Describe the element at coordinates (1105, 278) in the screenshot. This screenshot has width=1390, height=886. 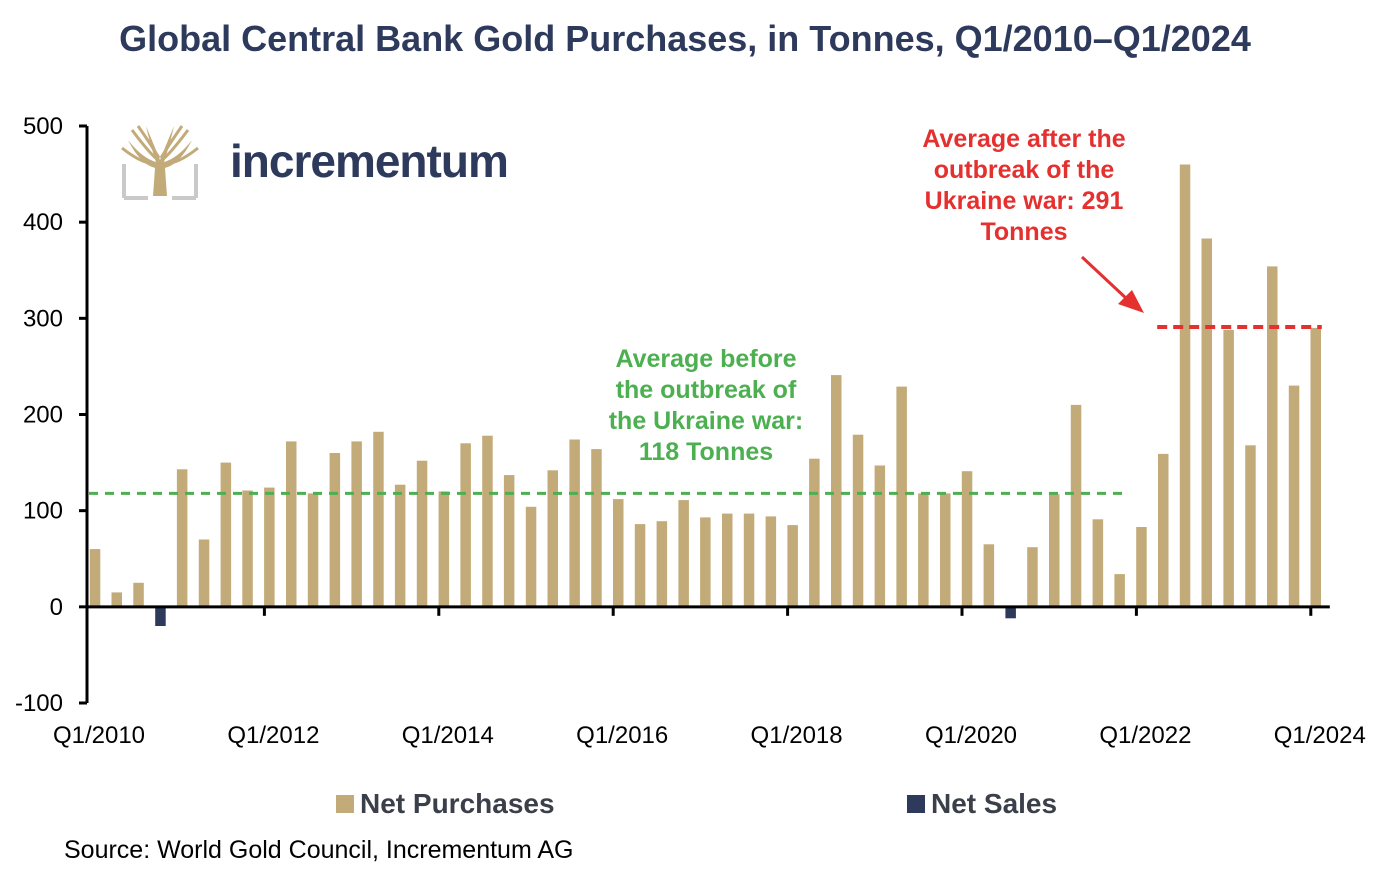
I see `annotation-arrow-line` at that location.